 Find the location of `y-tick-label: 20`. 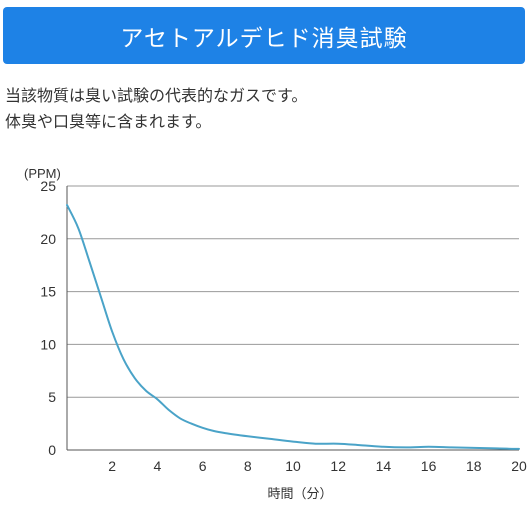

y-tick-label: 20 is located at coordinates (48, 239).